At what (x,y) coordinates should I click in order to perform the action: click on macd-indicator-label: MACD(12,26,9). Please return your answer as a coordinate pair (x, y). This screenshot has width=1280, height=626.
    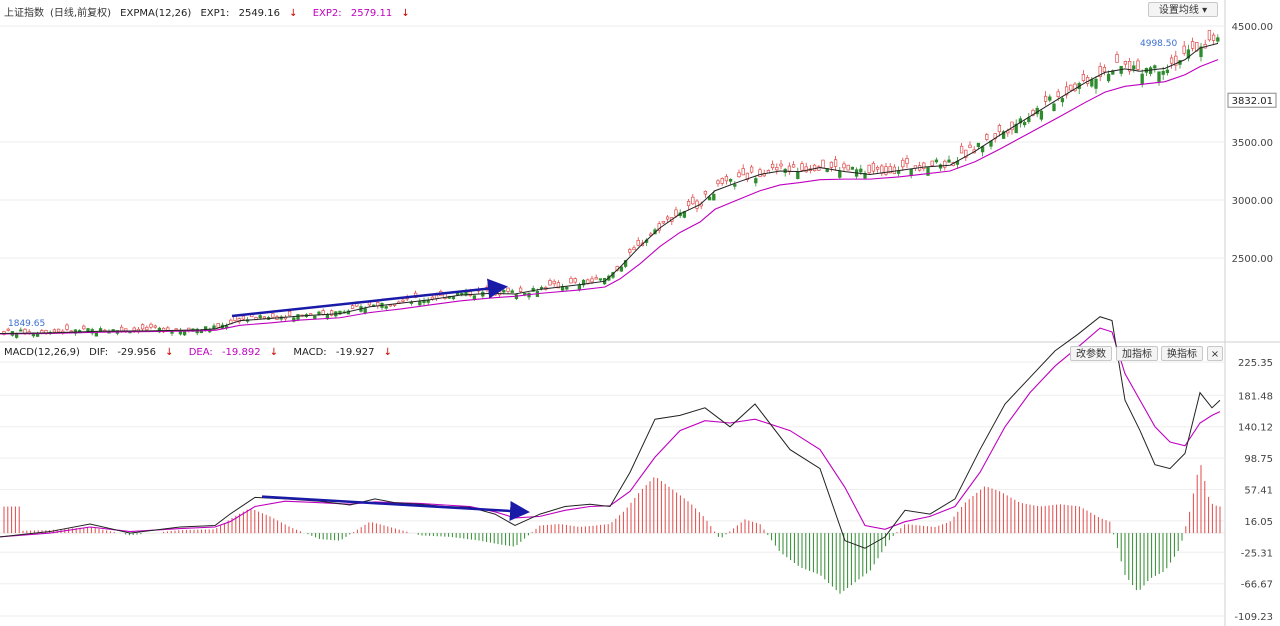
    Looking at the image, I should click on (42, 352).